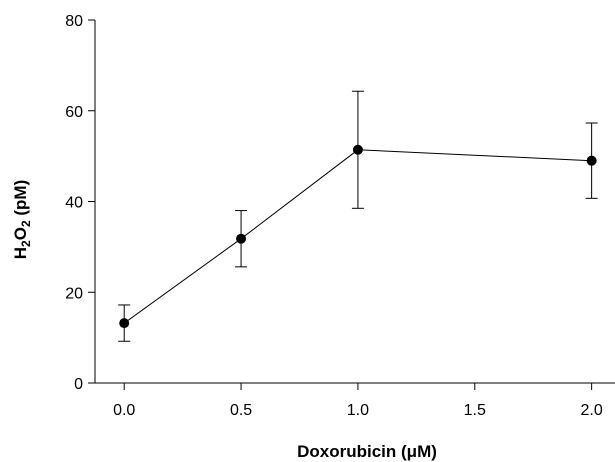  What do you see at coordinates (20, 200) in the screenshot?
I see `y-axis-title-part: (pM)` at bounding box center [20, 200].